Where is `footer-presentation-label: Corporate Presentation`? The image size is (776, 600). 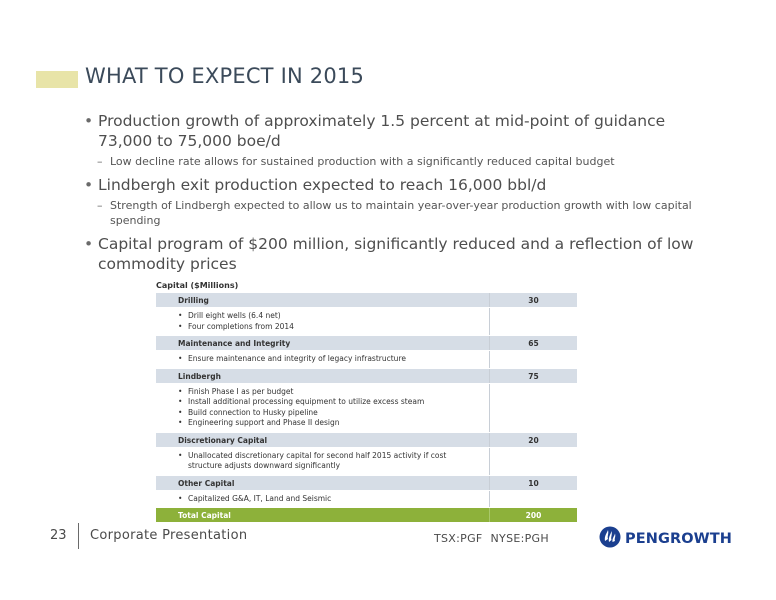 footer-presentation-label: Corporate Presentation is located at coordinates (169, 535).